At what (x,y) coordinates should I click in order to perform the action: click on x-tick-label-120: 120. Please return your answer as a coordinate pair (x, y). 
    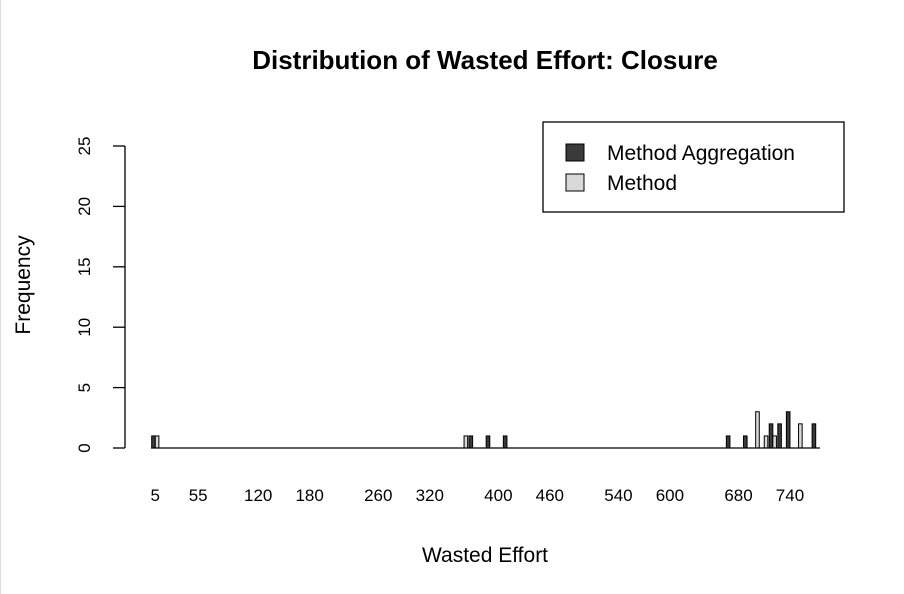
    Looking at the image, I should click on (258, 495).